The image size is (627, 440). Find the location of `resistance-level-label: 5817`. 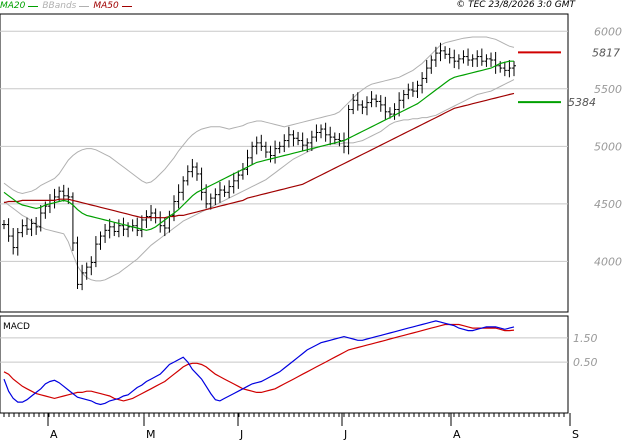

resistance-level-label: 5817 is located at coordinates (606, 52).